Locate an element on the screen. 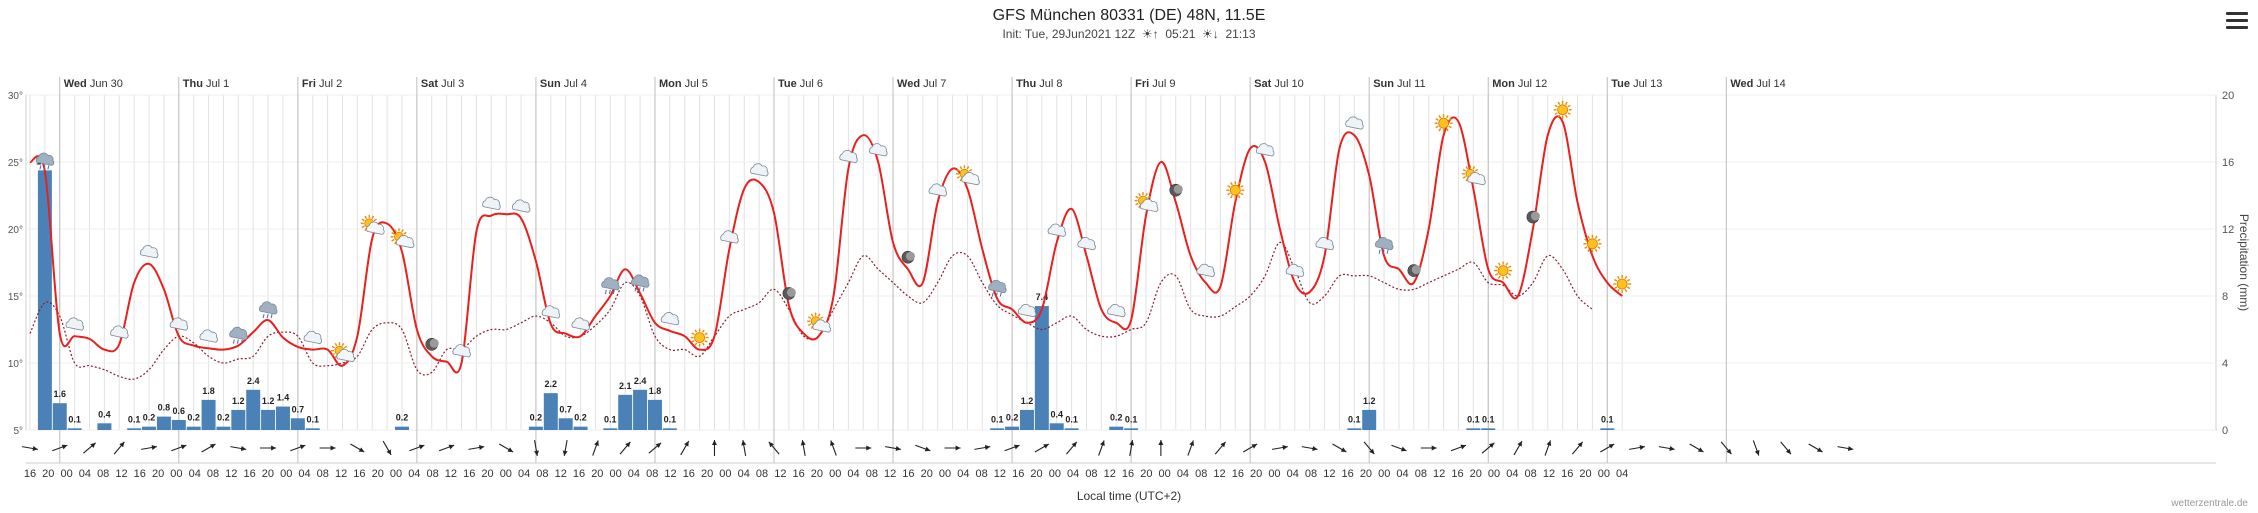  day-label: Wed Jul 14 is located at coordinates (1757, 84).